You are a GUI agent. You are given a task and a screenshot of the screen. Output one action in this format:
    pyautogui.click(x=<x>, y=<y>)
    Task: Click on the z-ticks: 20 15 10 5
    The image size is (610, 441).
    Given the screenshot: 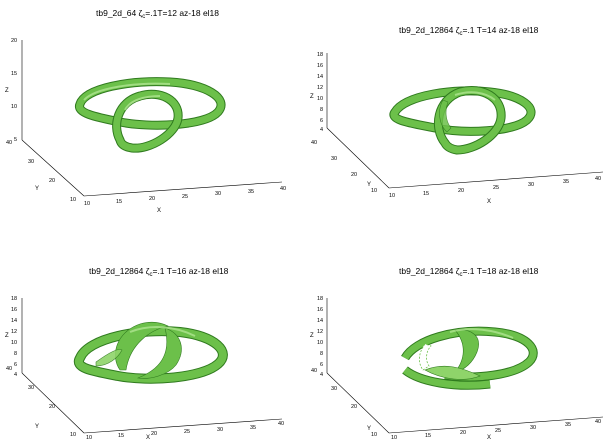 What is the action you would take?
    pyautogui.click(x=14, y=90)
    